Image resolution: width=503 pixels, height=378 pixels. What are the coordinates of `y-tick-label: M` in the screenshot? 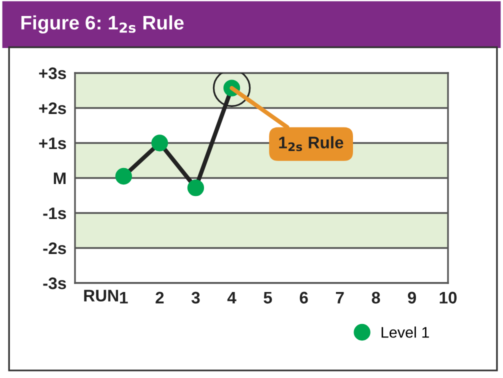 It's located at (60, 178).